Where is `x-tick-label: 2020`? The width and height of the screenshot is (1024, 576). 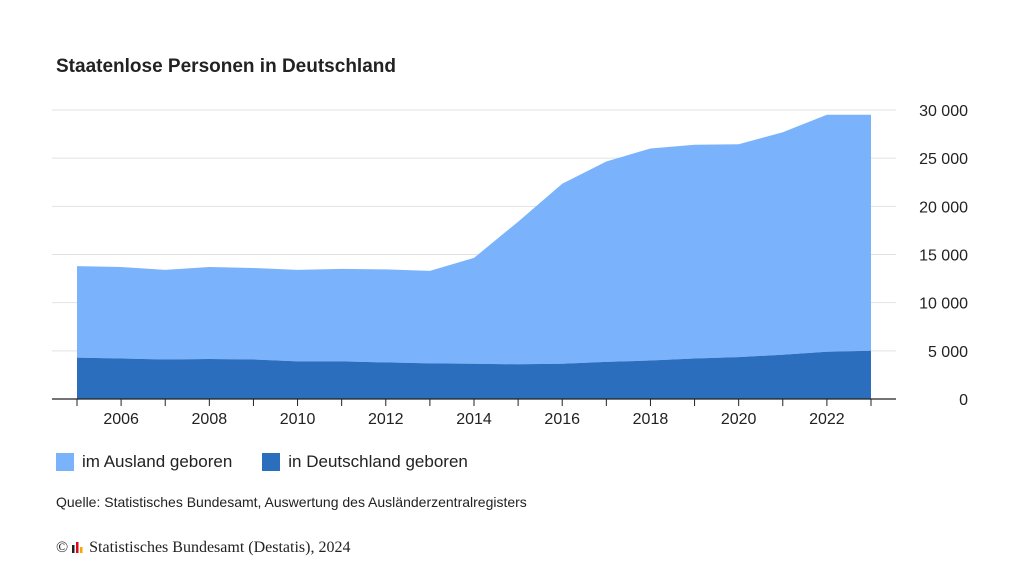
x-tick-label: 2020 is located at coordinates (739, 419).